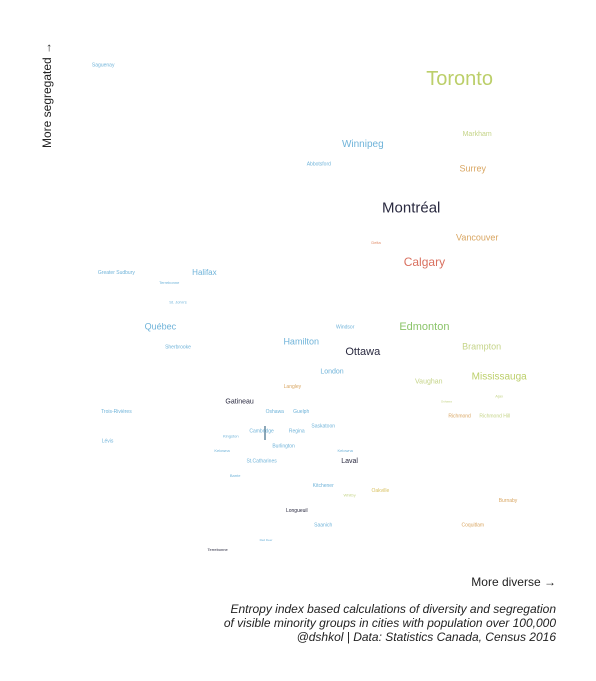 The width and height of the screenshot is (596, 681). Describe the element at coordinates (297, 511) in the screenshot. I see `point-label-48: Longueuil` at that location.